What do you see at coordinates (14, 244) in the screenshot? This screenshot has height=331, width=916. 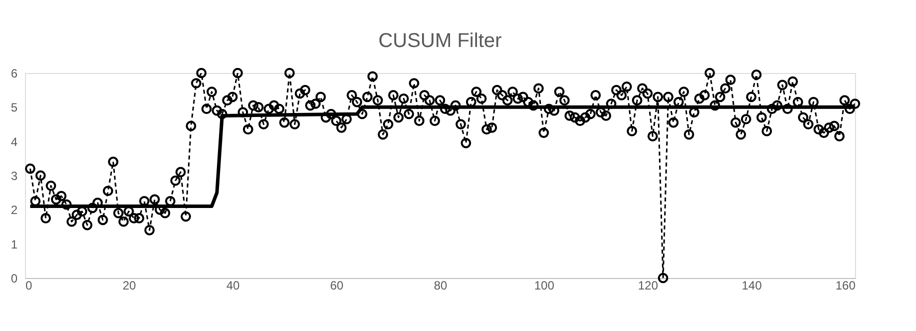 I see `y-tick-label: 1` at bounding box center [14, 244].